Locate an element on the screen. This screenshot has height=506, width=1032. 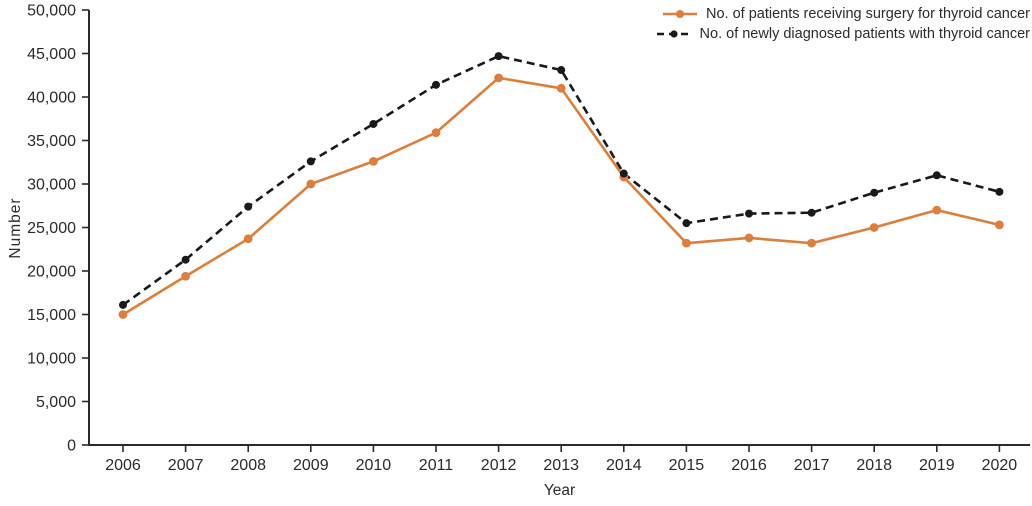
y-tick-label: 0 is located at coordinates (71, 446).